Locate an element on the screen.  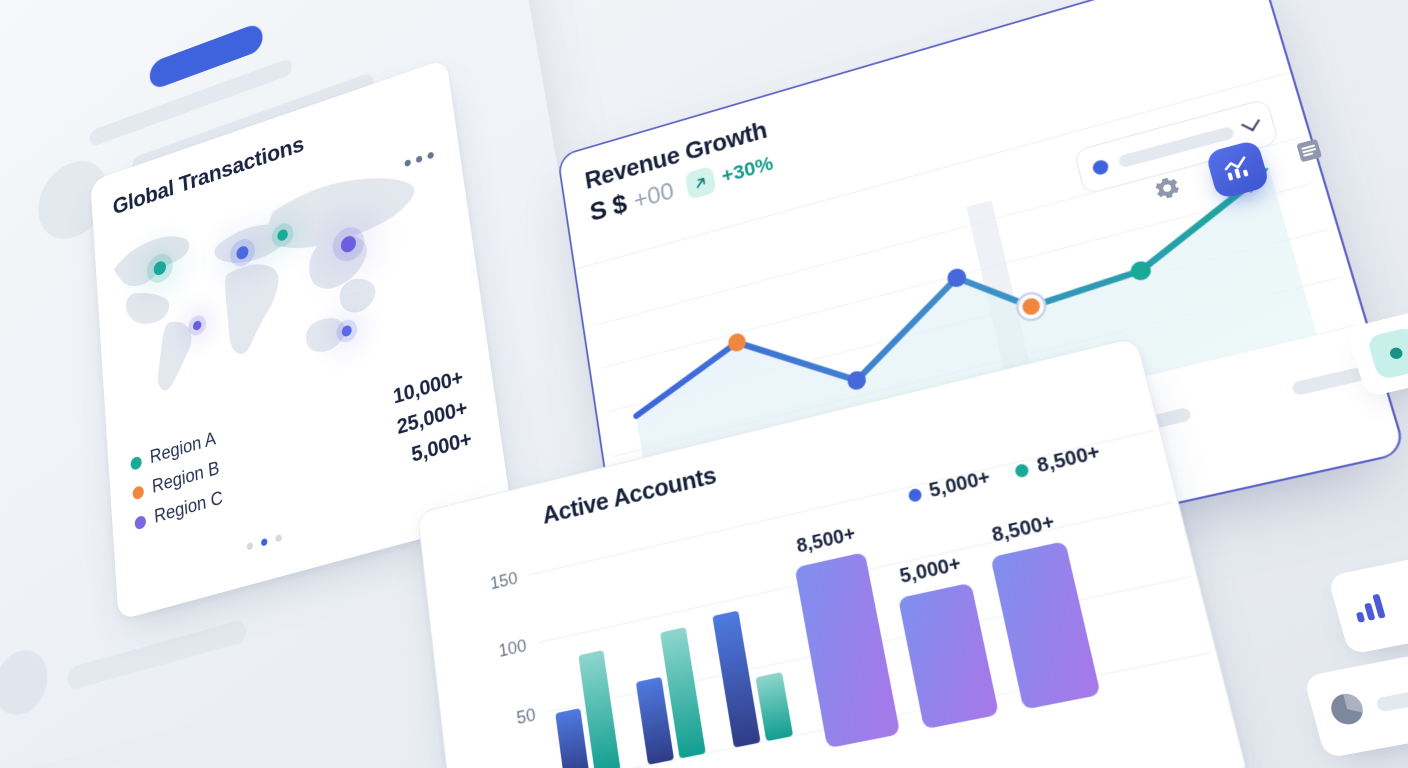
currency-symbol: S $ is located at coordinates (608, 208).